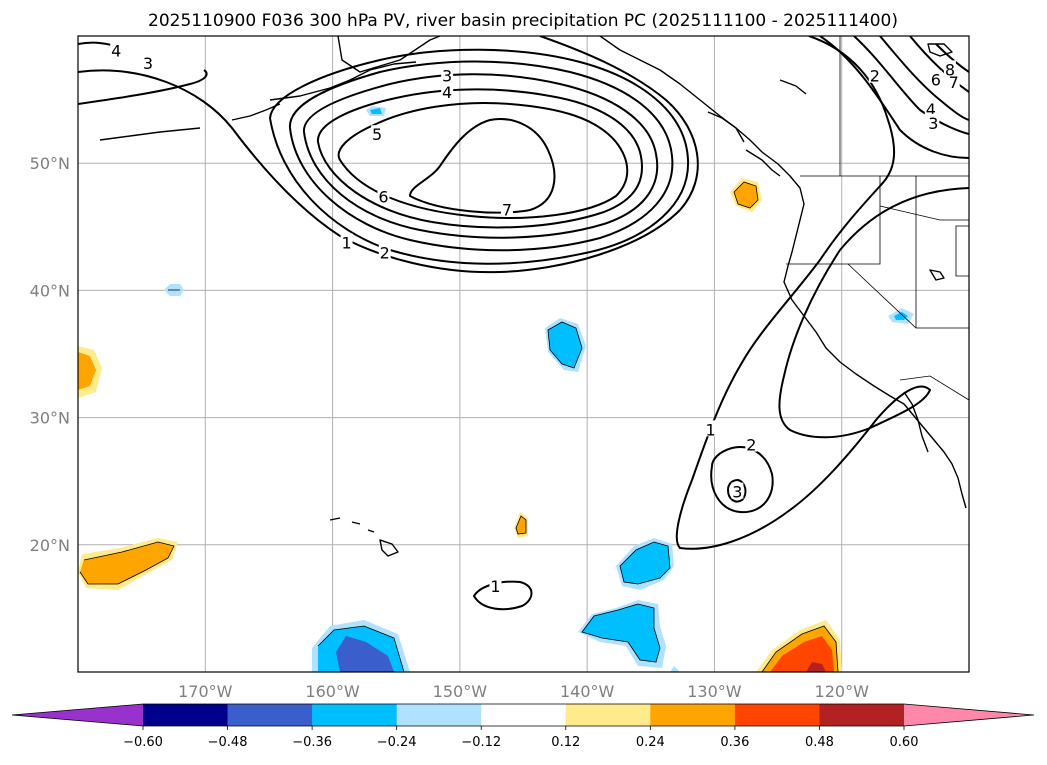  Describe the element at coordinates (819, 742) in the screenshot. I see `colorbar-tick-label: 0.48` at that location.